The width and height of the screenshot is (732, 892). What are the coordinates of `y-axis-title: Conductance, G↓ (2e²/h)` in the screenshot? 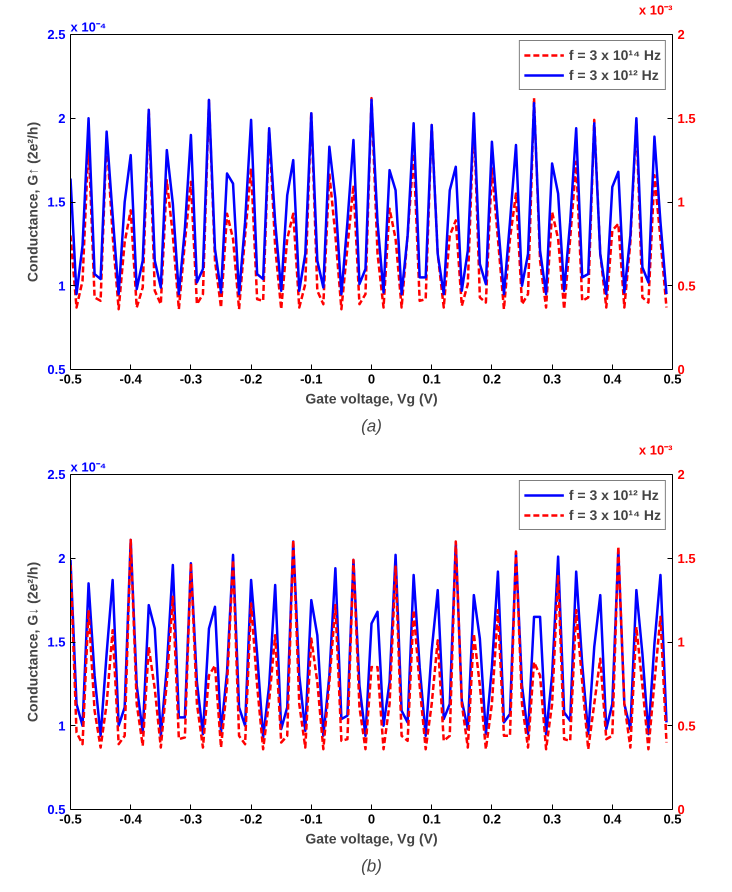 It's located at (32, 642).